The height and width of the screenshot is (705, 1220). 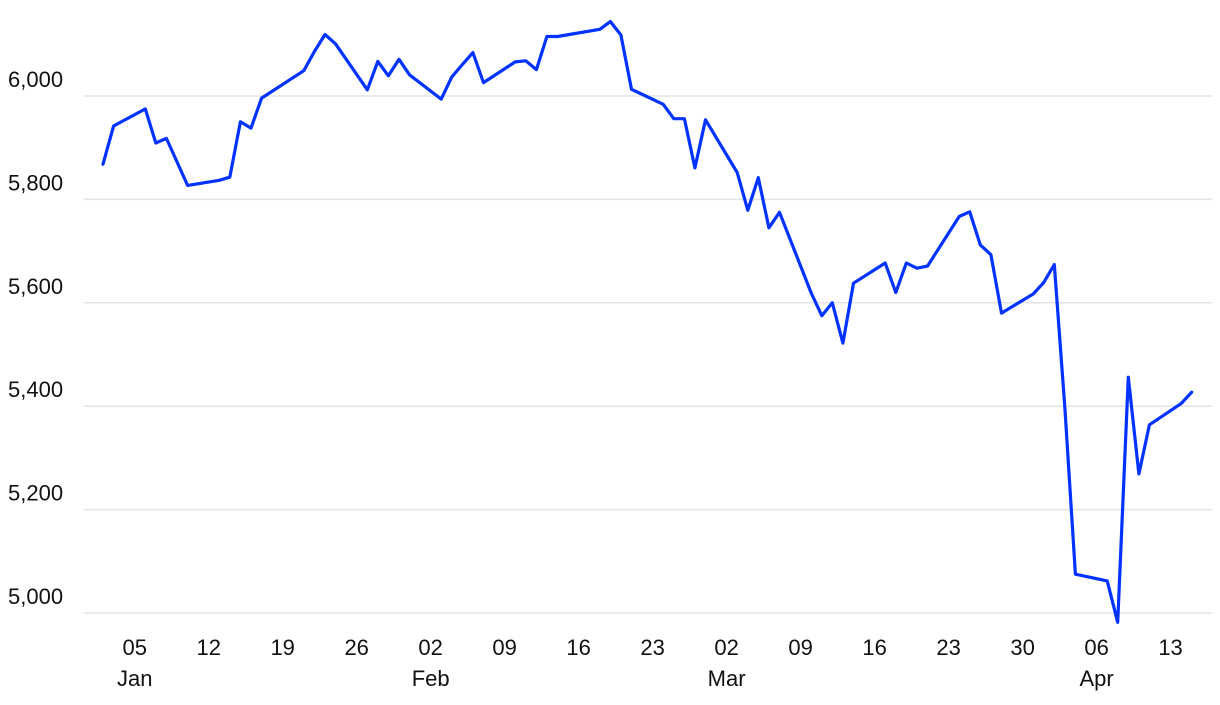 What do you see at coordinates (35, 596) in the screenshot?
I see `y-tick-label: 5,000` at bounding box center [35, 596].